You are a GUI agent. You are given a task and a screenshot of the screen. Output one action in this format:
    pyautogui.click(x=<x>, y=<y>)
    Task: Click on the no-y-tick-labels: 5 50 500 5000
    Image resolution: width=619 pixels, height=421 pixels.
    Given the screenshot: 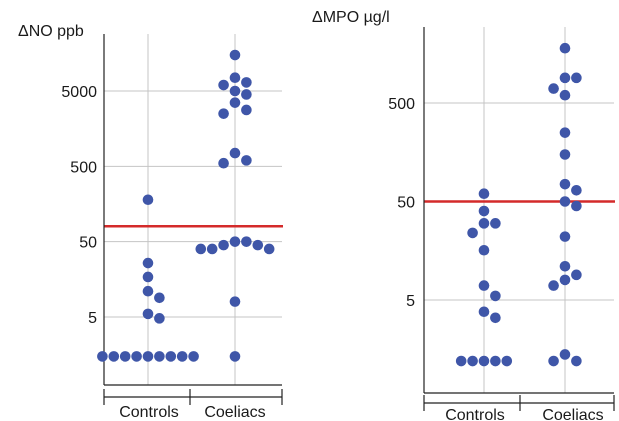 What is the action you would take?
    pyautogui.click(x=79, y=205)
    